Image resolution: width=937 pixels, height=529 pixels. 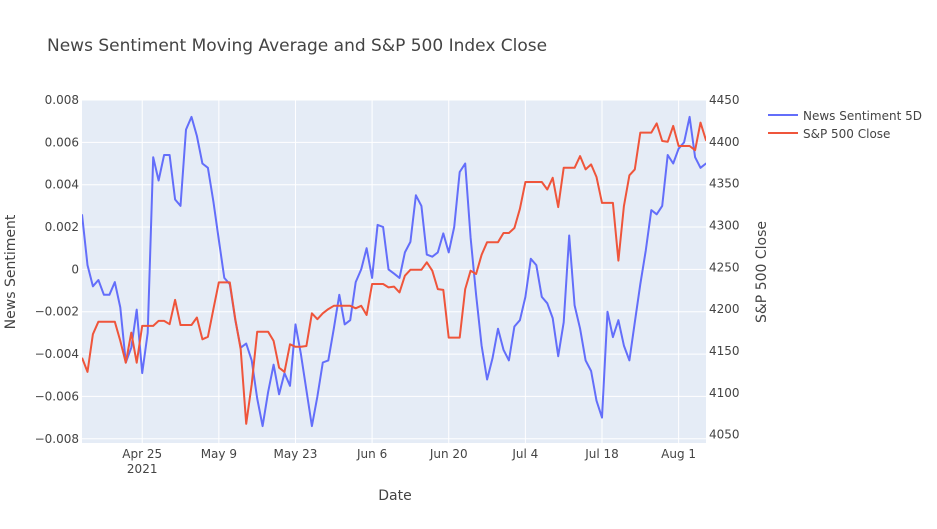 I want to click on right-tick-label: 4400, so click(x=724, y=142).